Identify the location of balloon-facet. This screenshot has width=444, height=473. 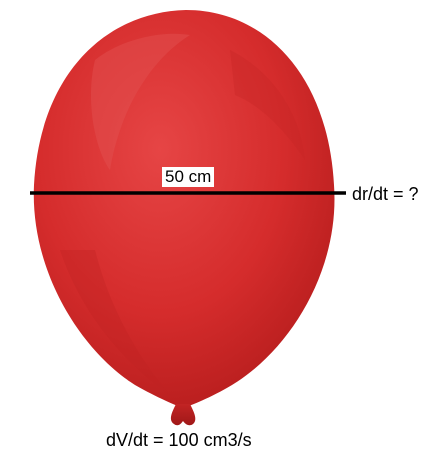
(267, 105).